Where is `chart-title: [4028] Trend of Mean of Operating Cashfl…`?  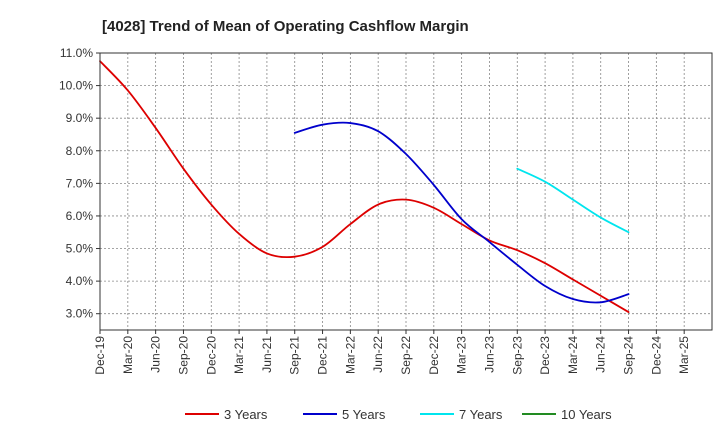 chart-title: [4028] Trend of Mean of Operating Cashfl… is located at coordinates (285, 26).